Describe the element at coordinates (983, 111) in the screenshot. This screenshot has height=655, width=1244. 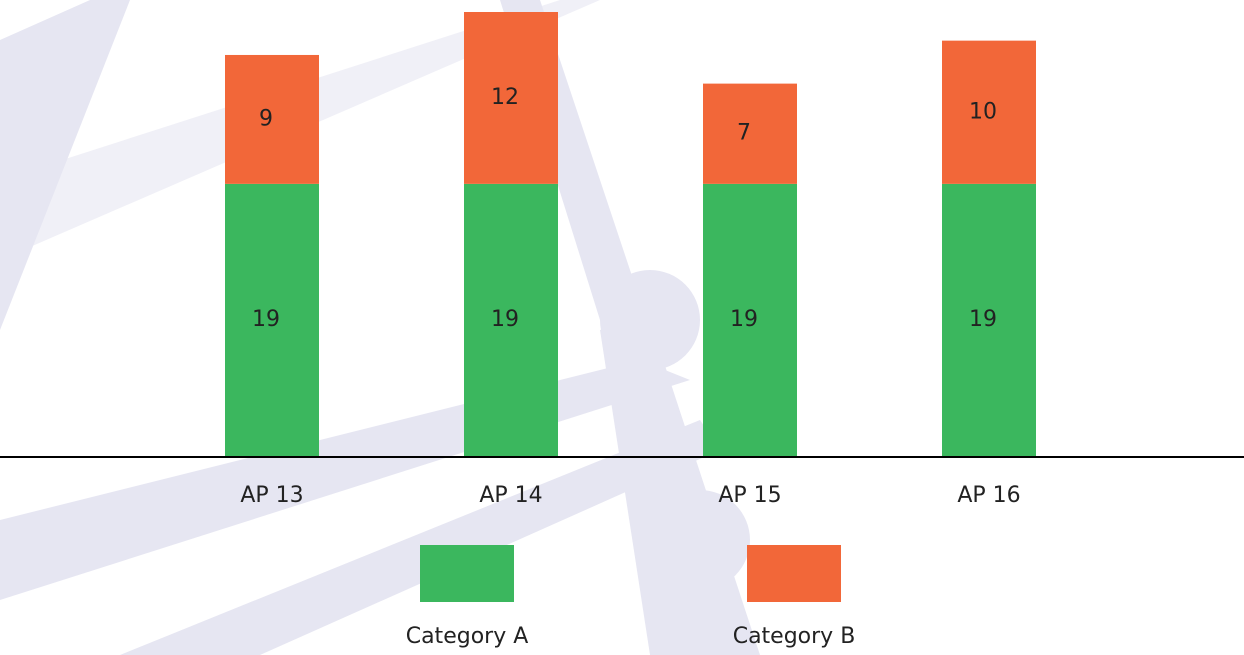
I see `value-label: 10` at that location.